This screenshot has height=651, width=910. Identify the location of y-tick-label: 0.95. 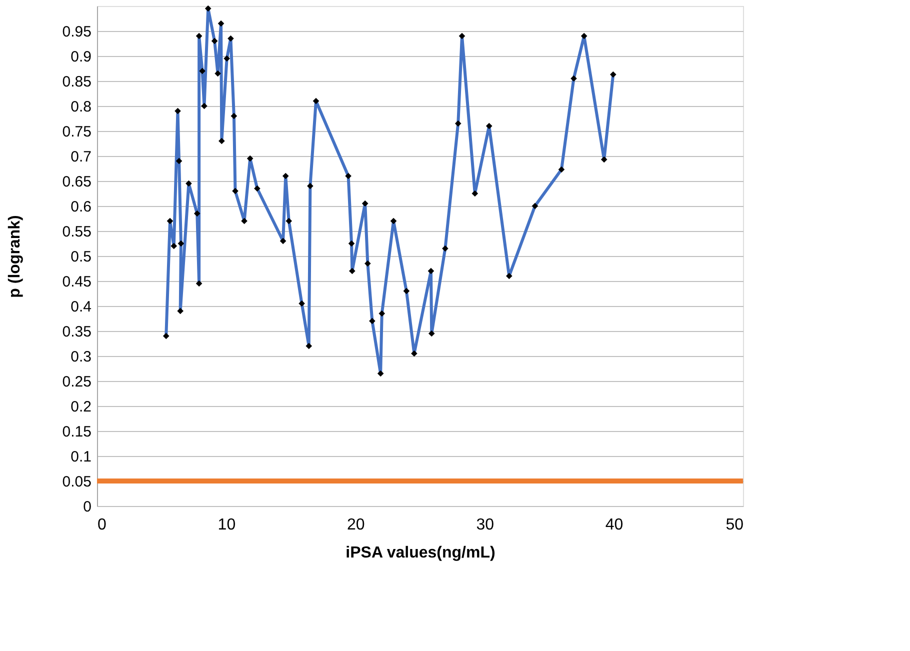
(77, 32).